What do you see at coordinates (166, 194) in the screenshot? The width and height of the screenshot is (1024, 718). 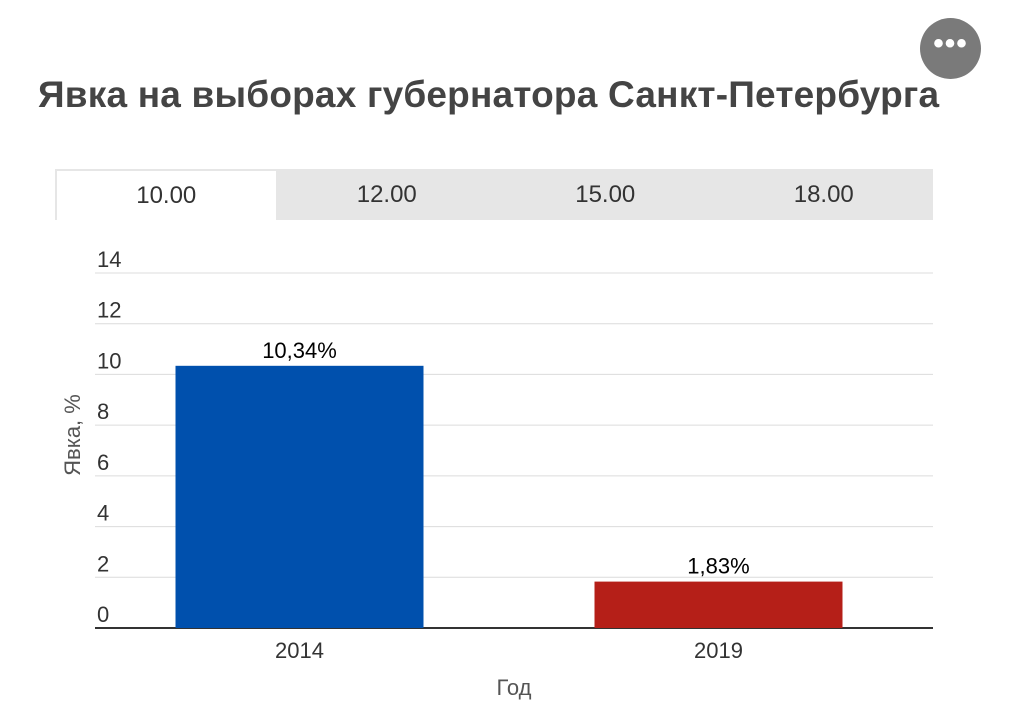 I see `tab-10-00: 10.00` at bounding box center [166, 194].